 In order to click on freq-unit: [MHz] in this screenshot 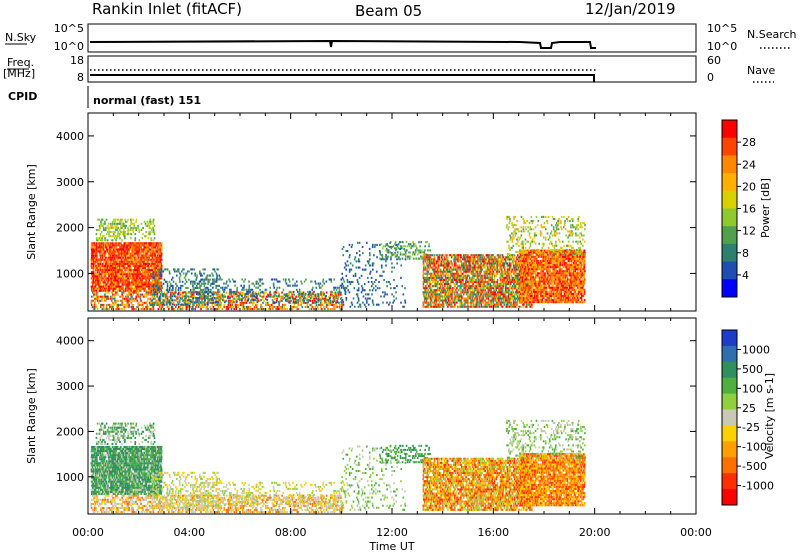, I will do `click(19, 73)`.